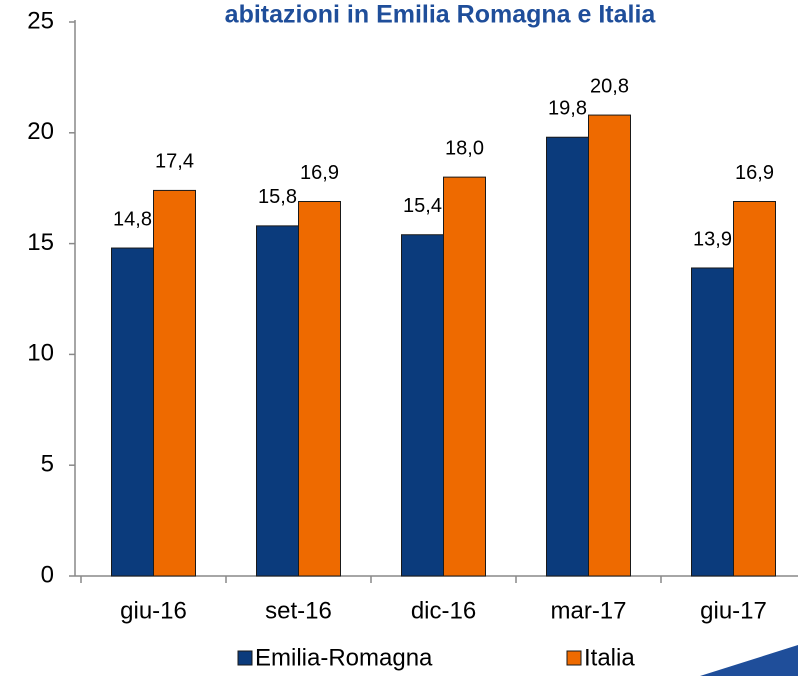 The width and height of the screenshot is (798, 676). Describe the element at coordinates (47, 574) in the screenshot. I see `y-tick-label: 0` at that location.